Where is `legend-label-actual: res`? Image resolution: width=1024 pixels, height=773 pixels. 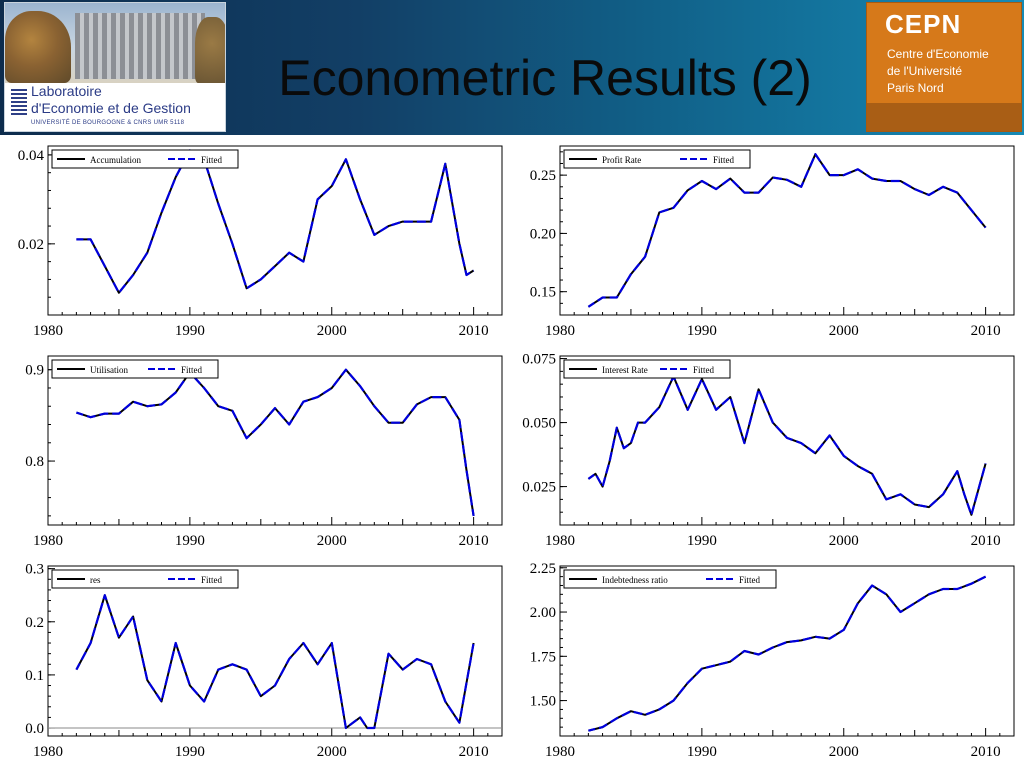
legend-label-actual: res is located at coordinates (95, 580).